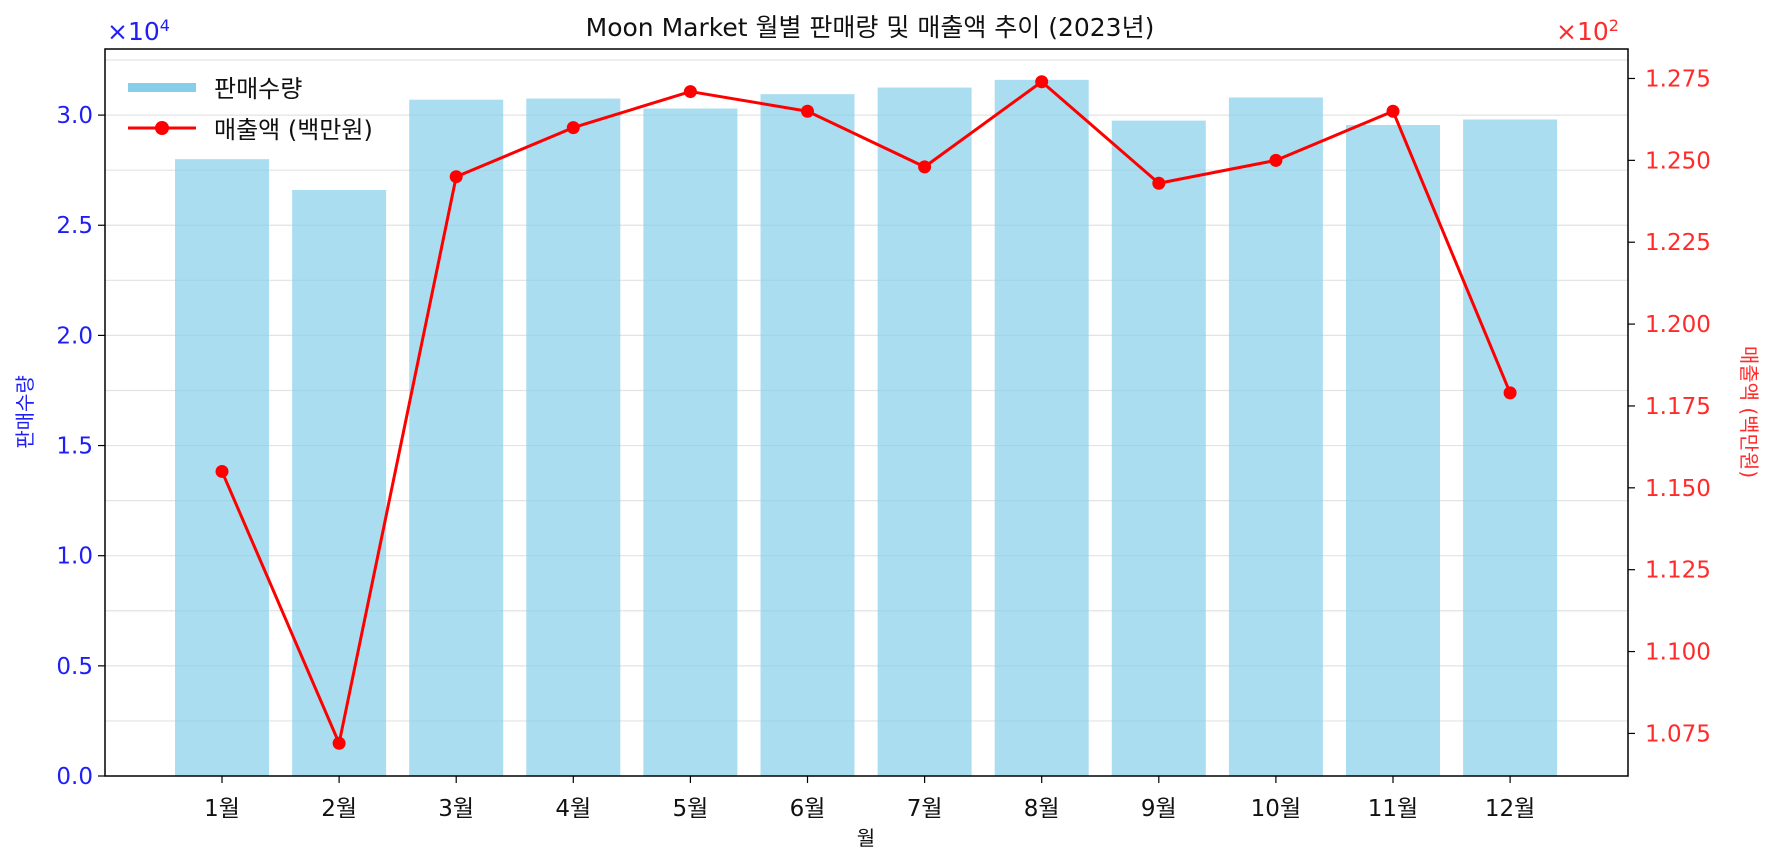 This screenshot has height=866, width=1767. What do you see at coordinates (1510, 809) in the screenshot?
I see `x-tick-label: 12월` at bounding box center [1510, 809].